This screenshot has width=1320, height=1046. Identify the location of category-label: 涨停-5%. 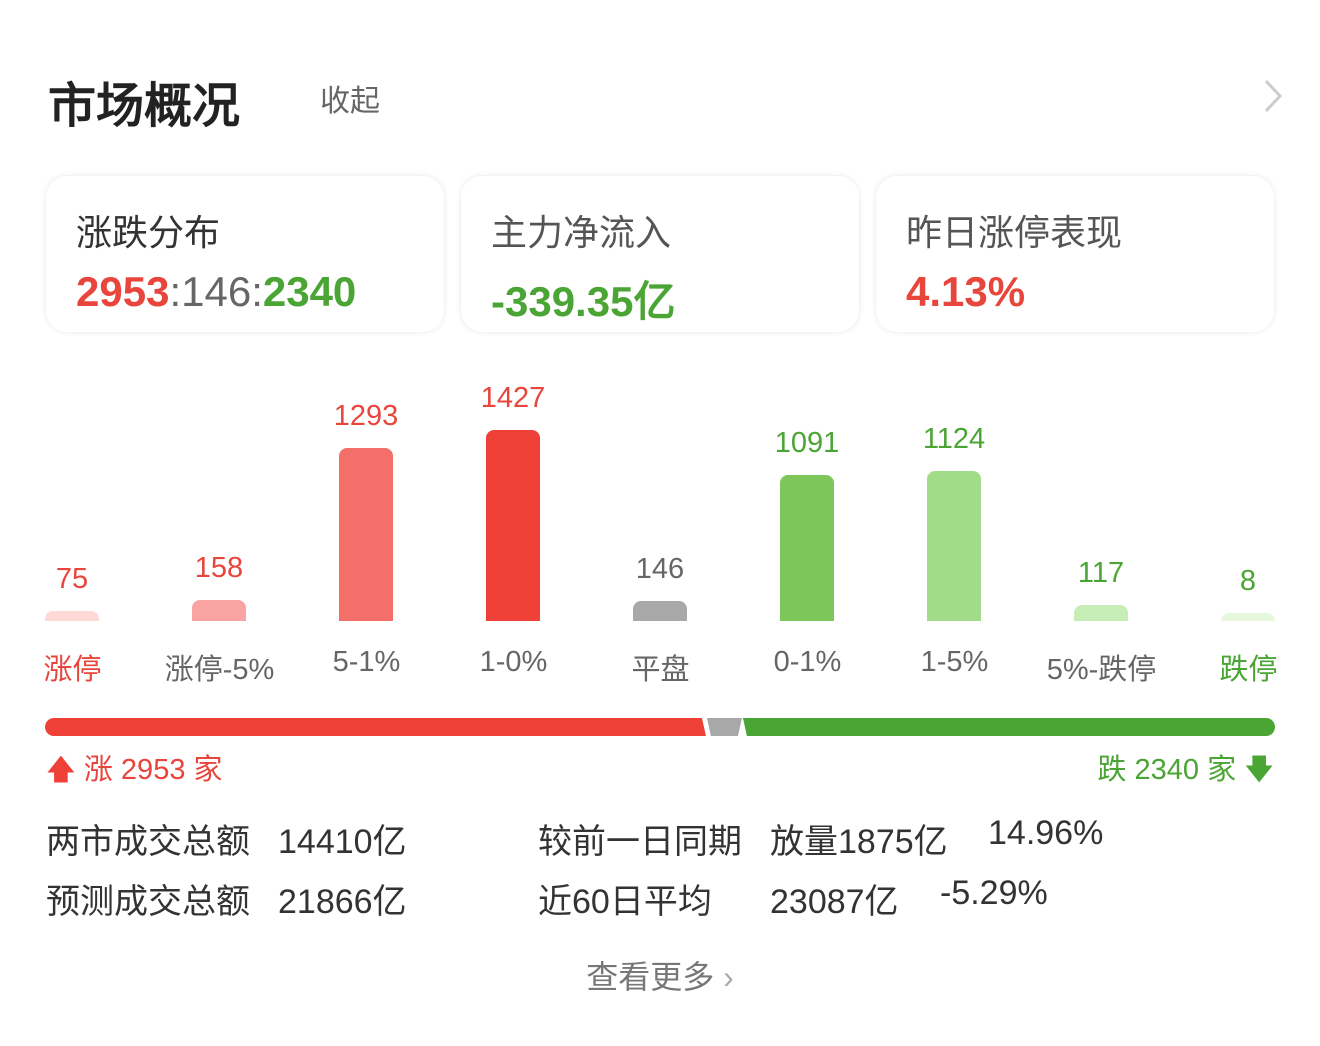
(219, 670).